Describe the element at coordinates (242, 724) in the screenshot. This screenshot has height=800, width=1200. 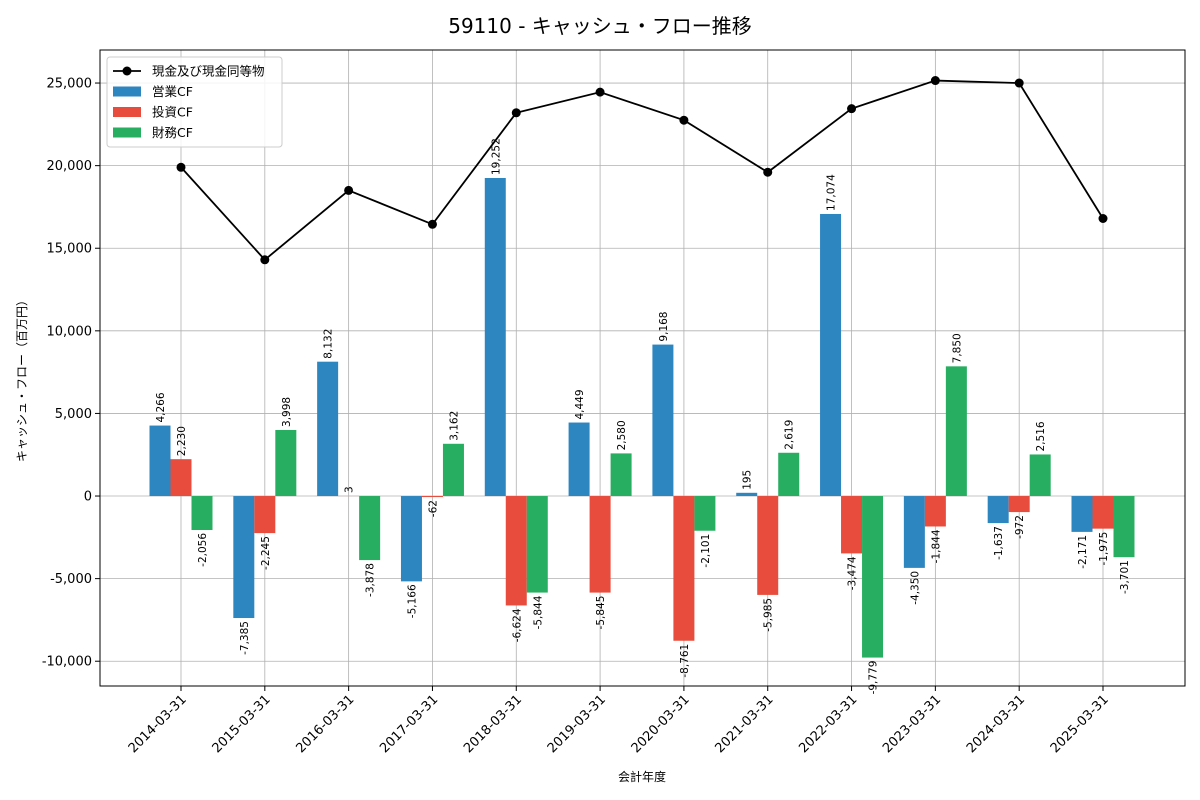
I see `x-tick-label: 2015-03-31` at that location.